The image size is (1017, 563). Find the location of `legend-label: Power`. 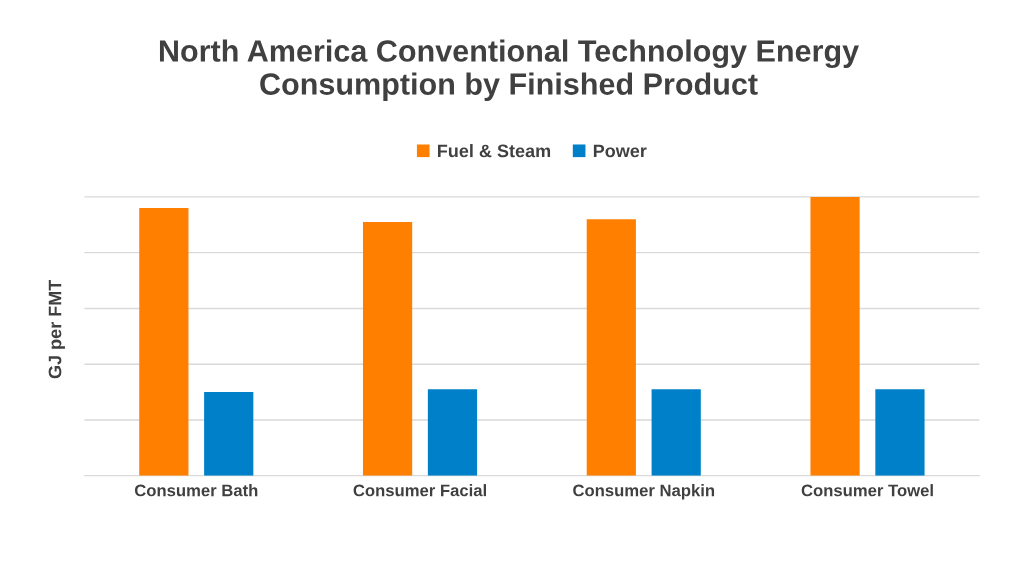

legend-label: Power is located at coordinates (620, 151).